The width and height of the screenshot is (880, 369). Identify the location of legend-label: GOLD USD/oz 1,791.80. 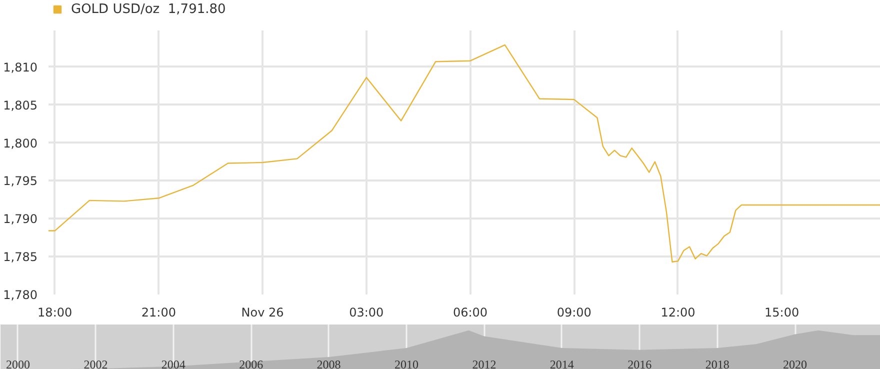
(148, 9).